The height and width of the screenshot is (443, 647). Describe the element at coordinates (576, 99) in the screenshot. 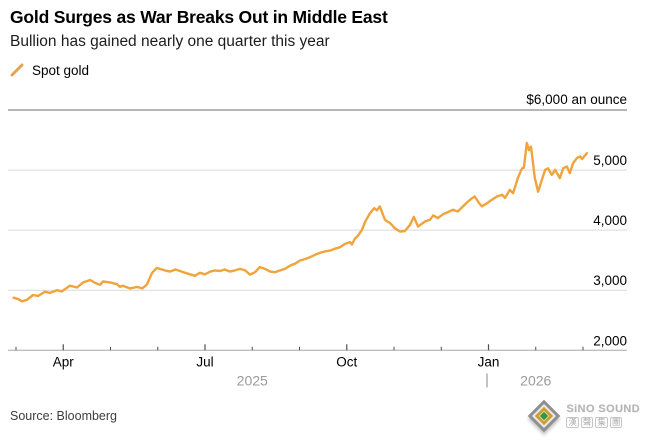

I see `unit-label: $6,000 an ounce` at that location.